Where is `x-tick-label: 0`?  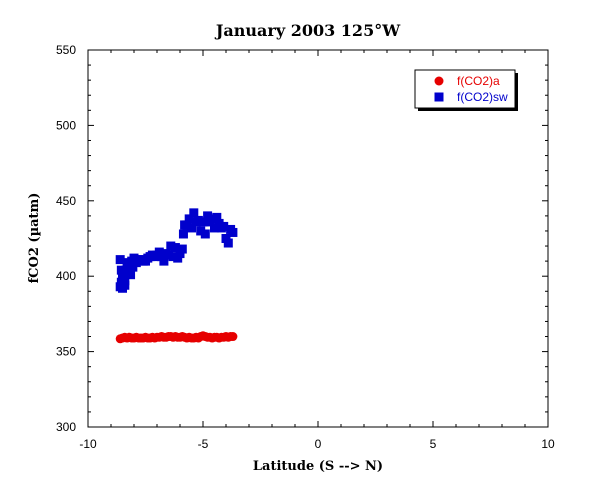
x-tick-label: 0 is located at coordinates (318, 444).